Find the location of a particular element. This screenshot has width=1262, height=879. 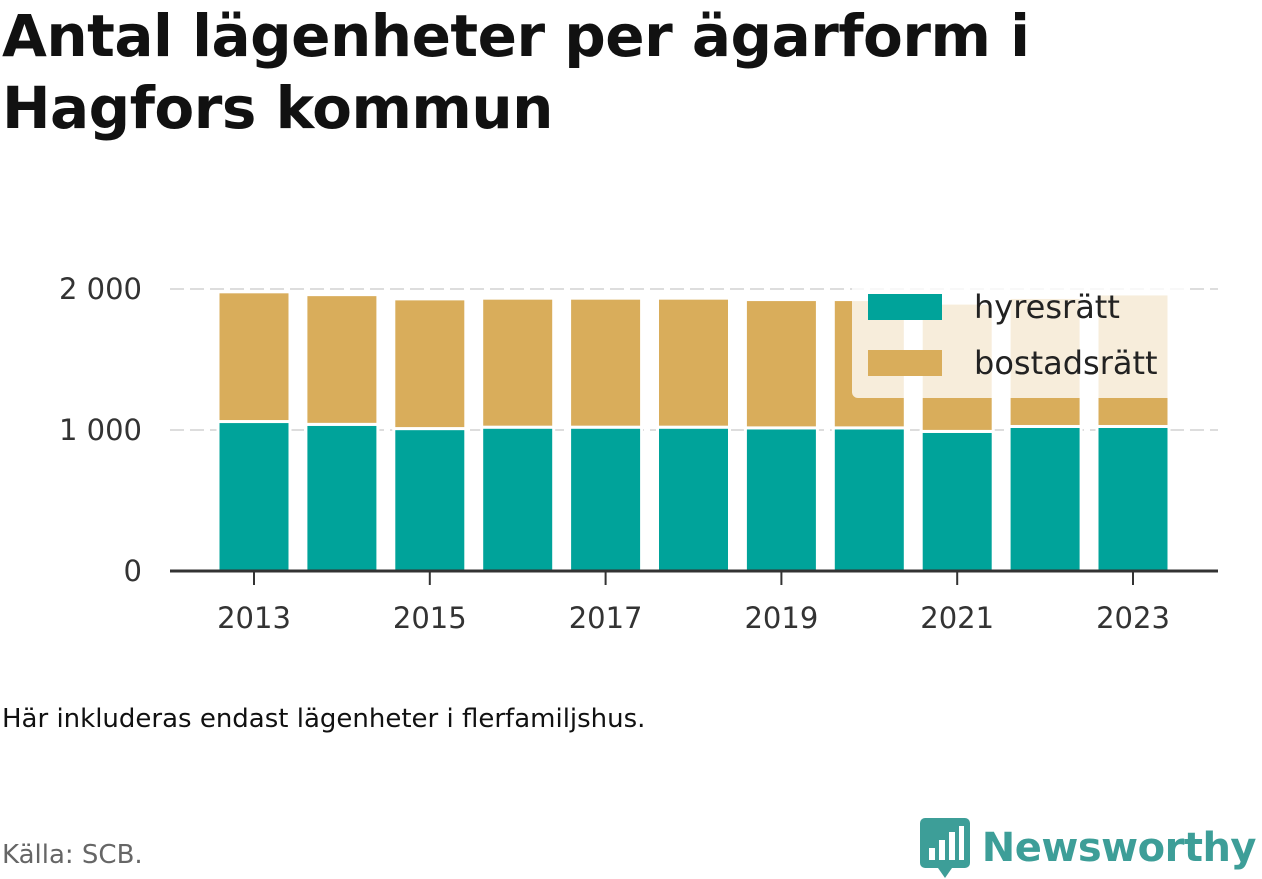

bar-hyresratt-2021 is located at coordinates (957, 501).